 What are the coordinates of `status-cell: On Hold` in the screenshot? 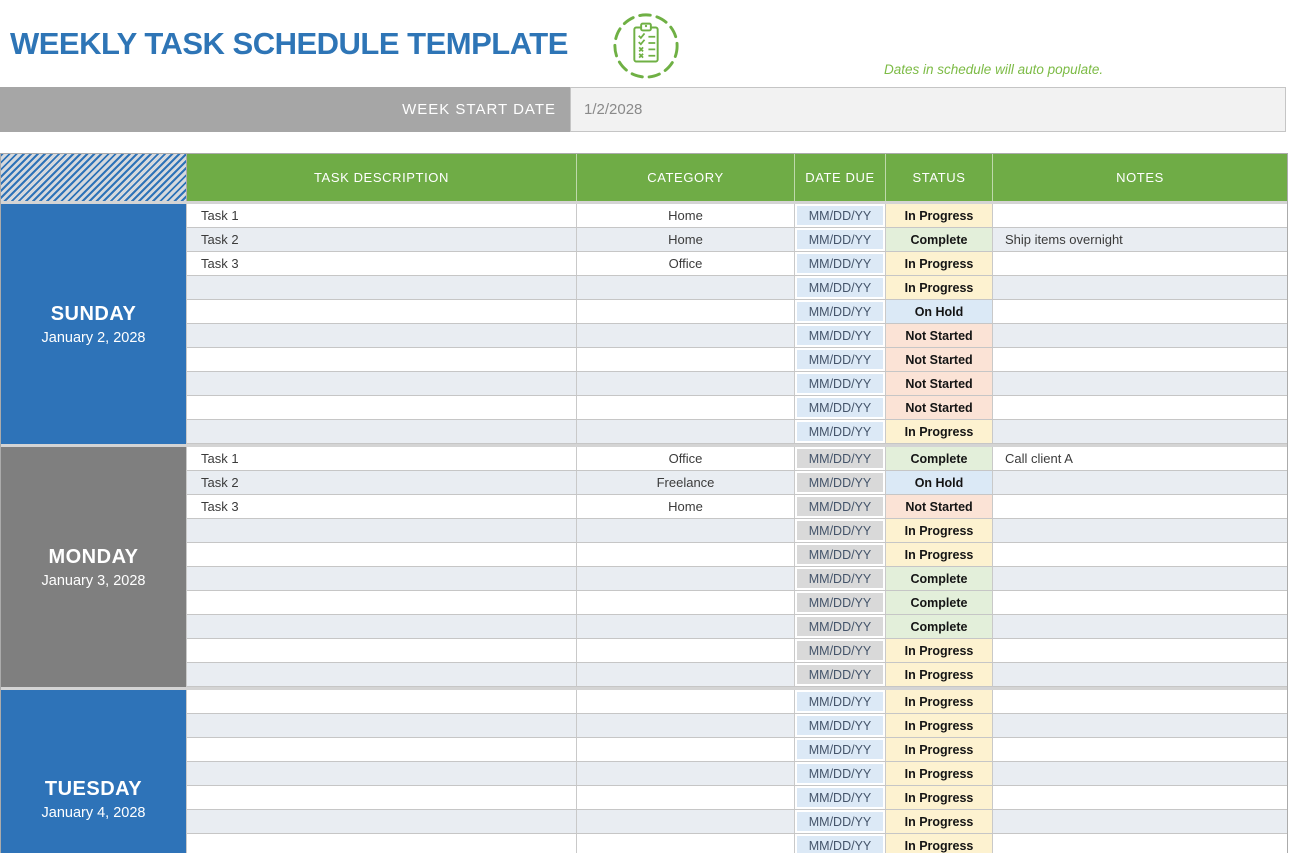 It's located at (939, 311).